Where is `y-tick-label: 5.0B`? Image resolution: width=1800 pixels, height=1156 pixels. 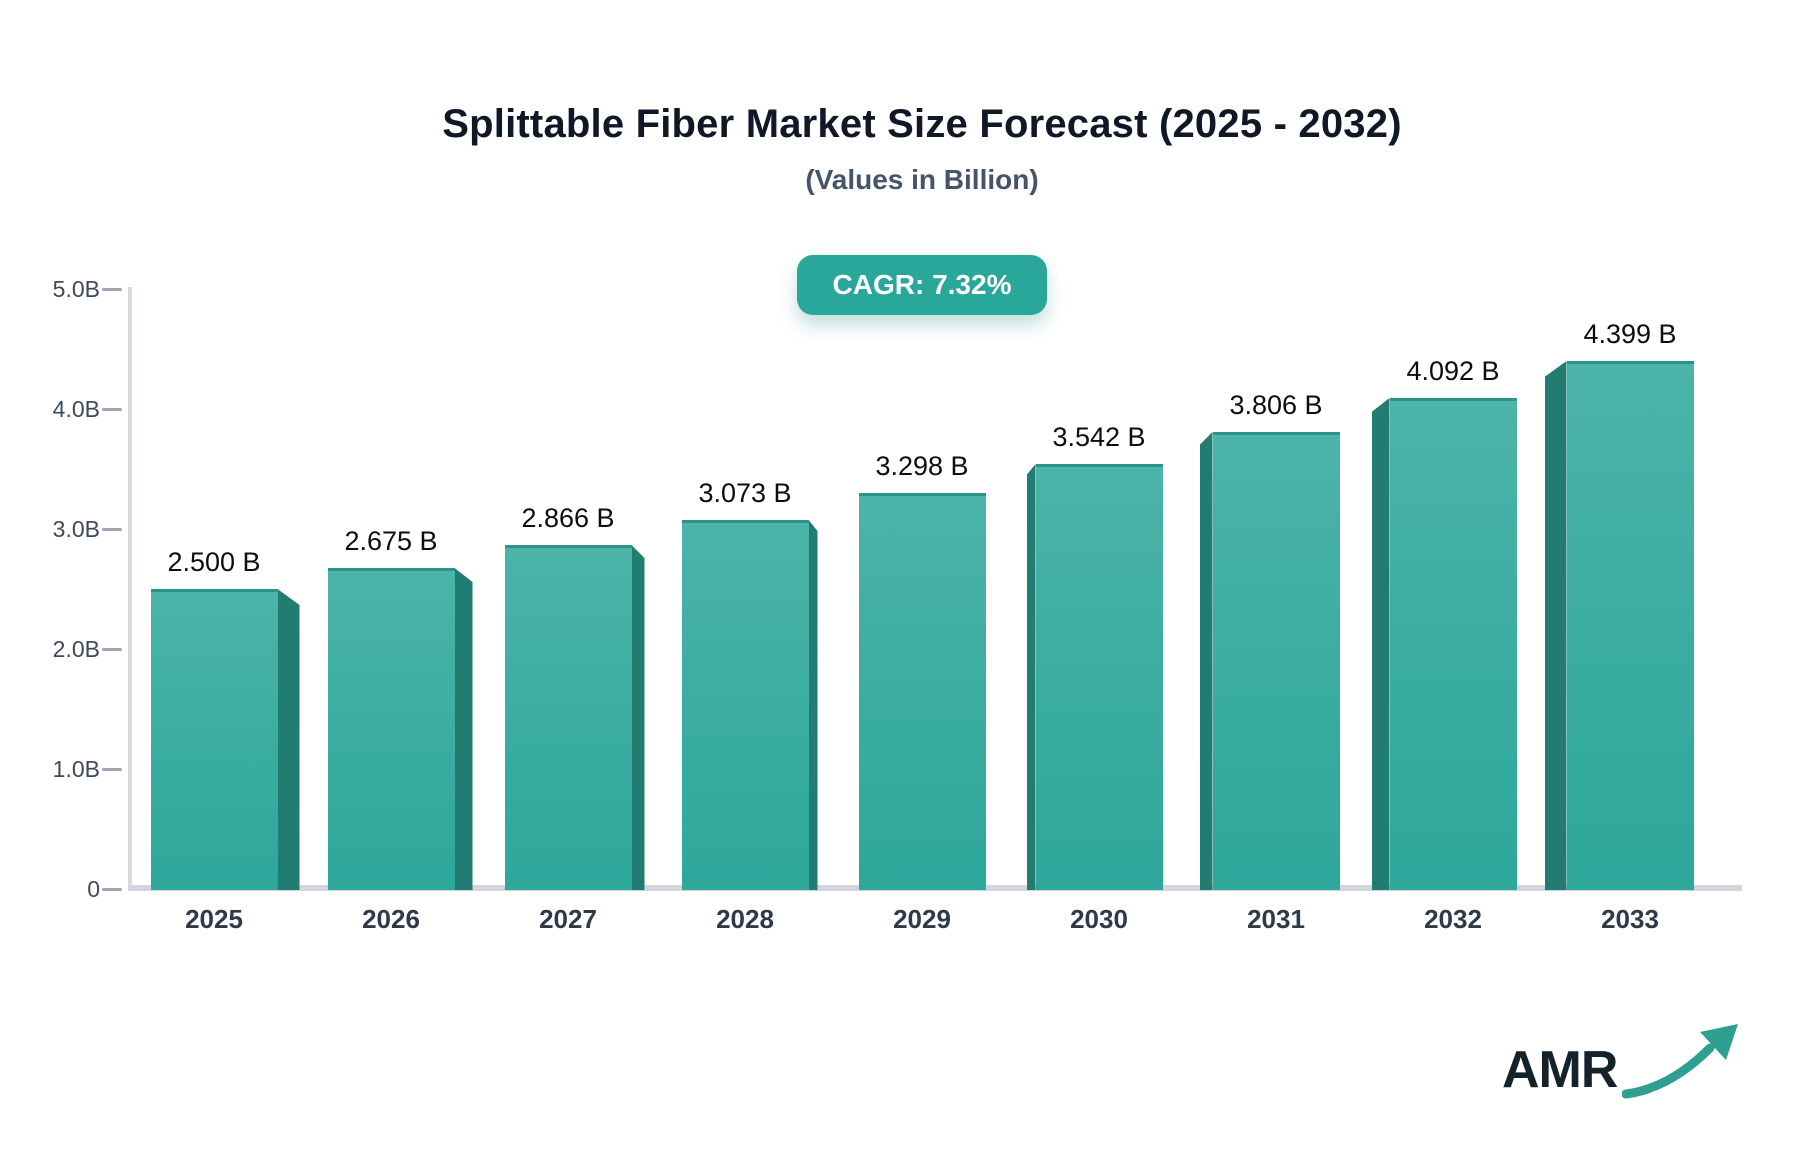
y-tick-label: 5.0B is located at coordinates (76, 289).